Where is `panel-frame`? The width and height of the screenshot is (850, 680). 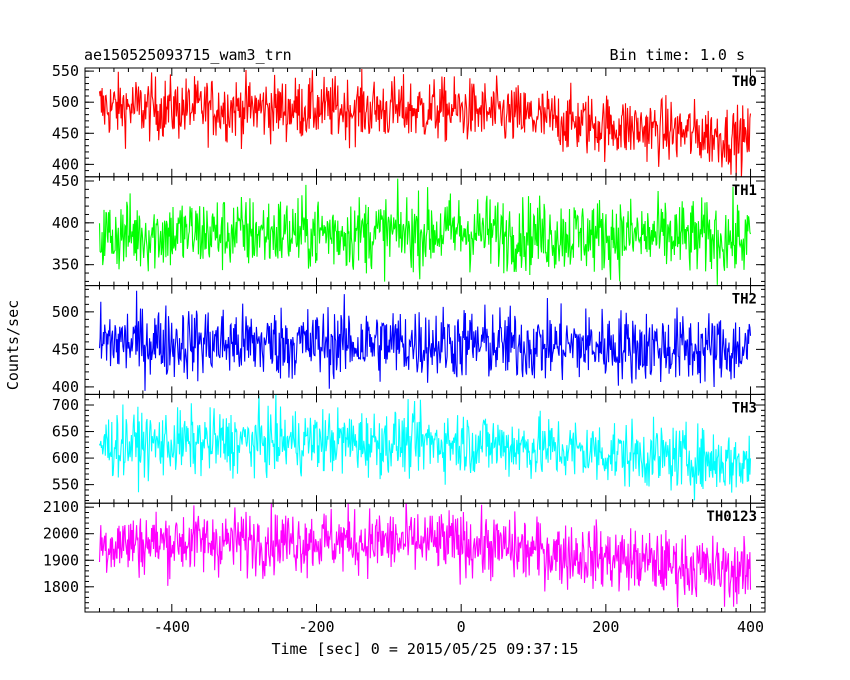
panel-frame is located at coordinates (425, 557).